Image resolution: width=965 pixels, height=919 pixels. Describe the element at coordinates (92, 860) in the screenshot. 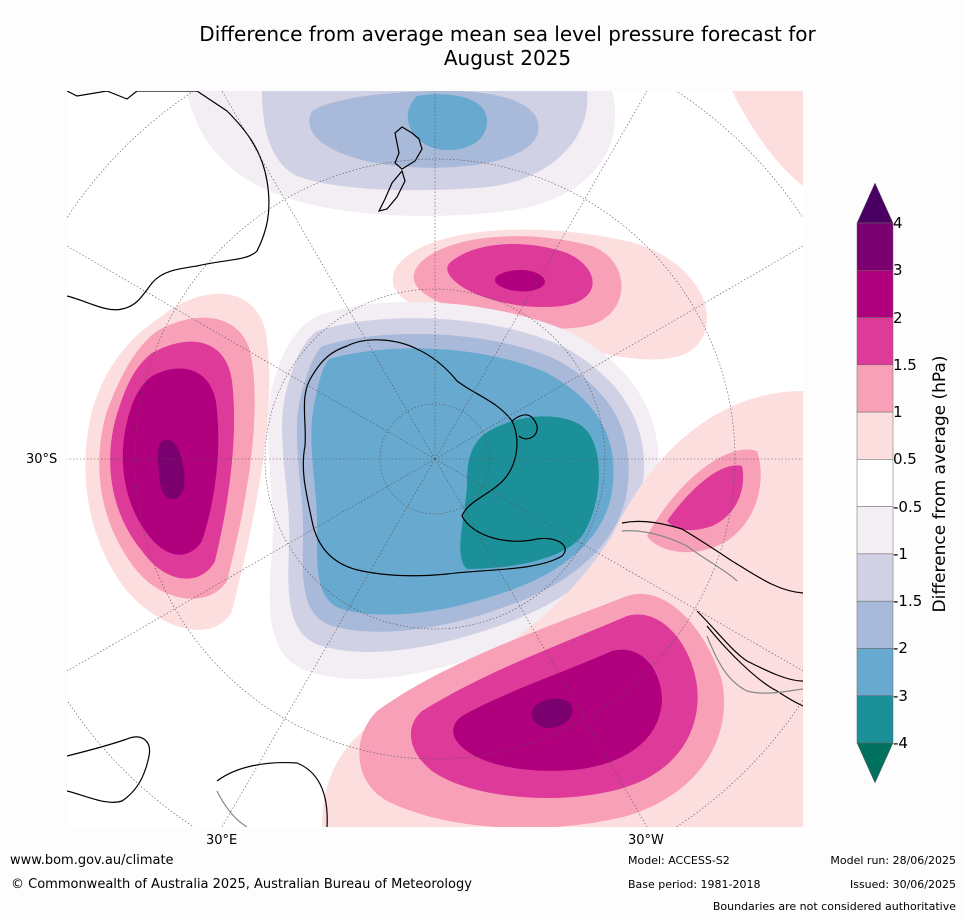

I see `footer-url: www.bom.gov.au/climate` at that location.